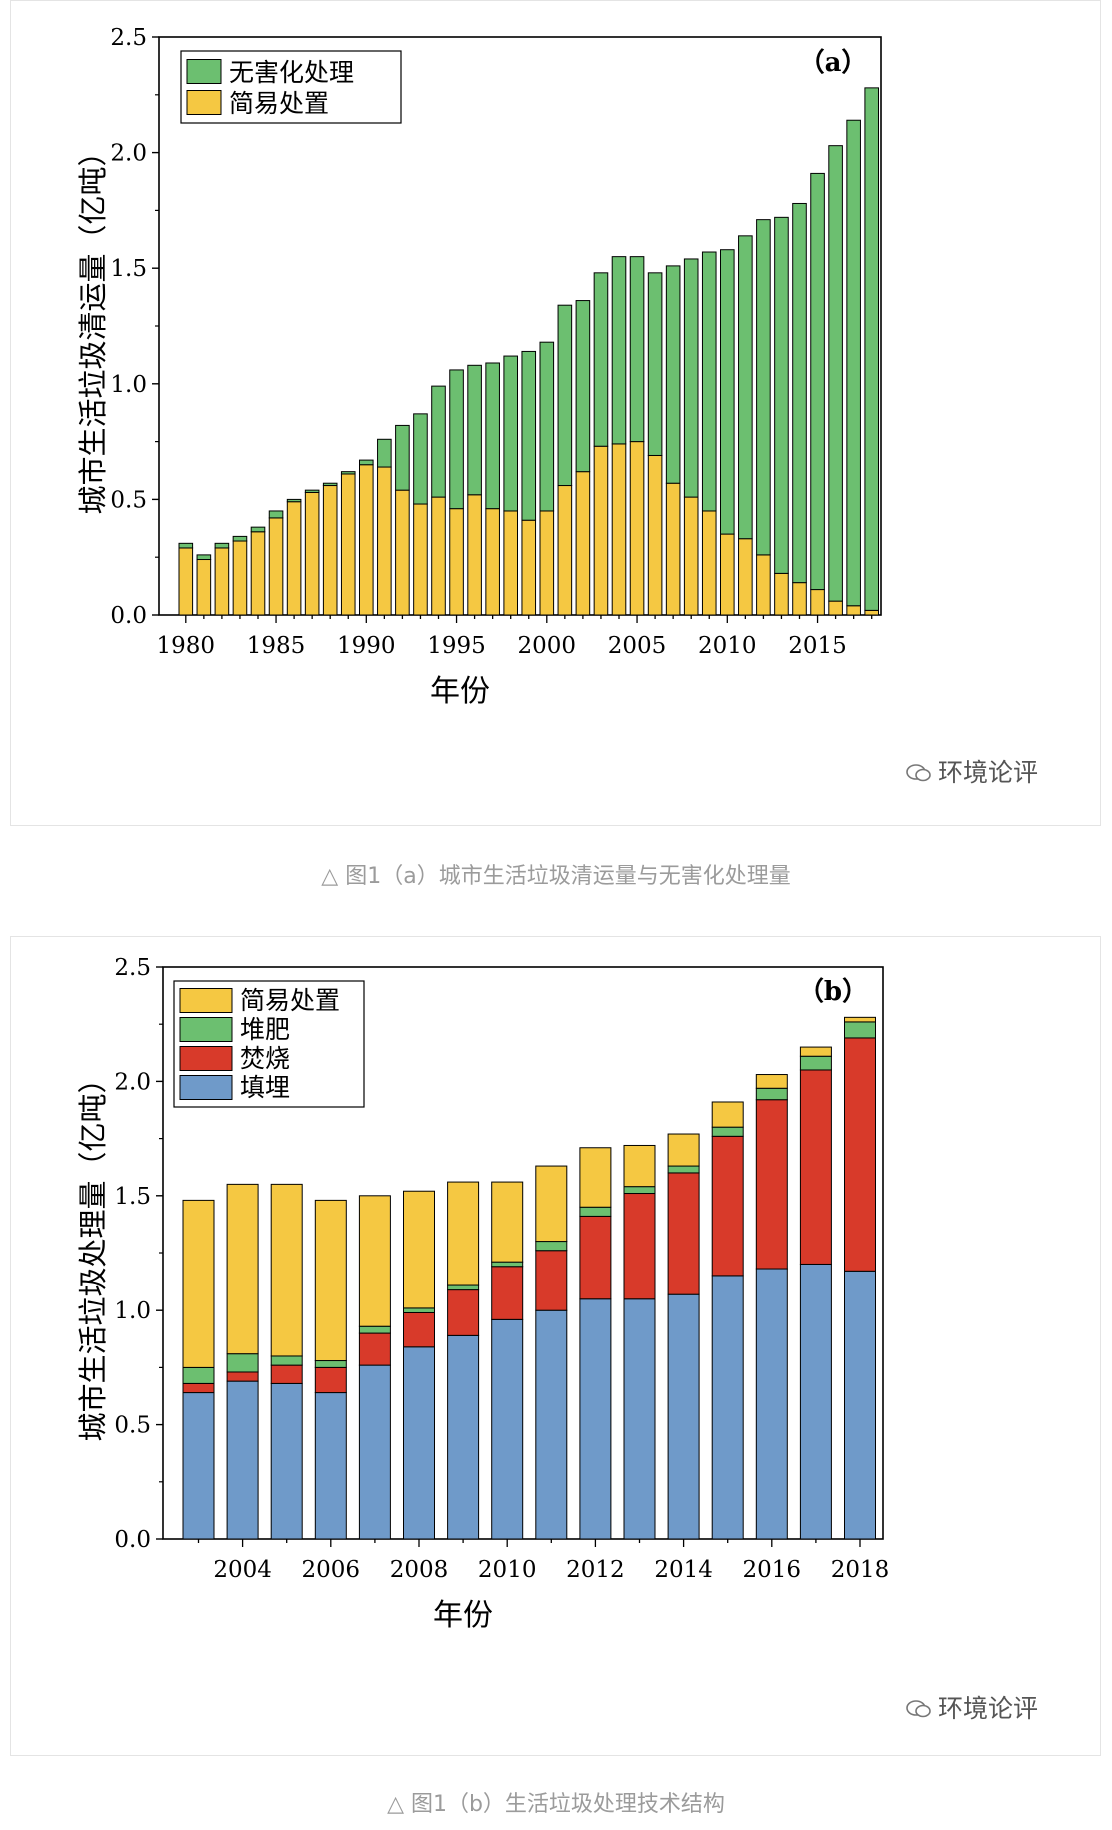  What do you see at coordinates (833, 992) in the screenshot?
I see `panel-label: （b）` at bounding box center [833, 992].